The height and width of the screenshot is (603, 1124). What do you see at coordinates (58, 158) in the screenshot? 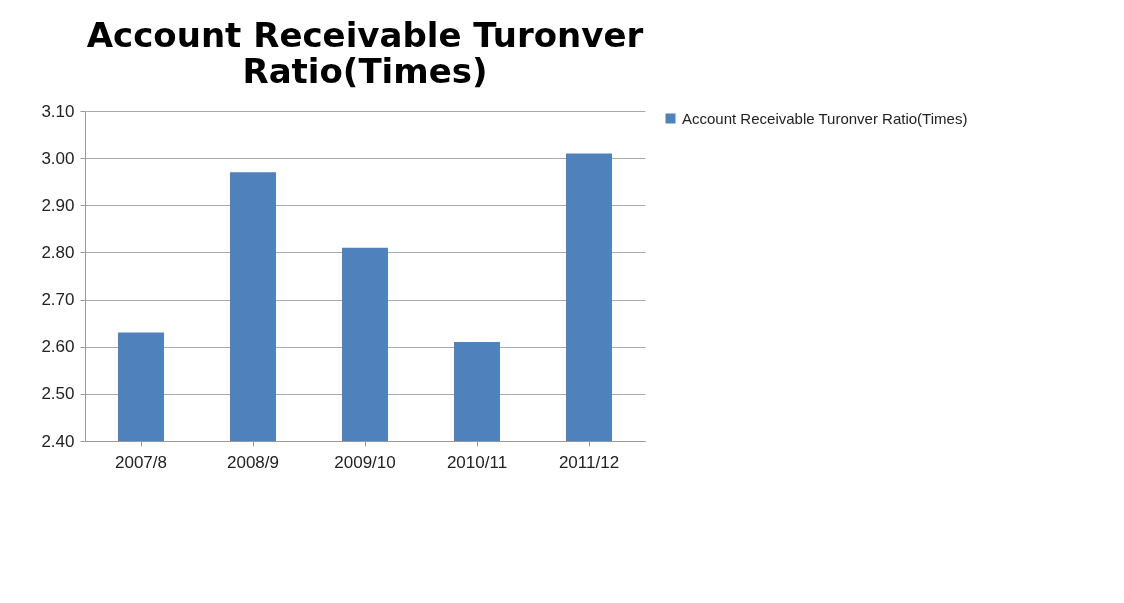
I see `y-tick-label: 3.00` at bounding box center [58, 158].